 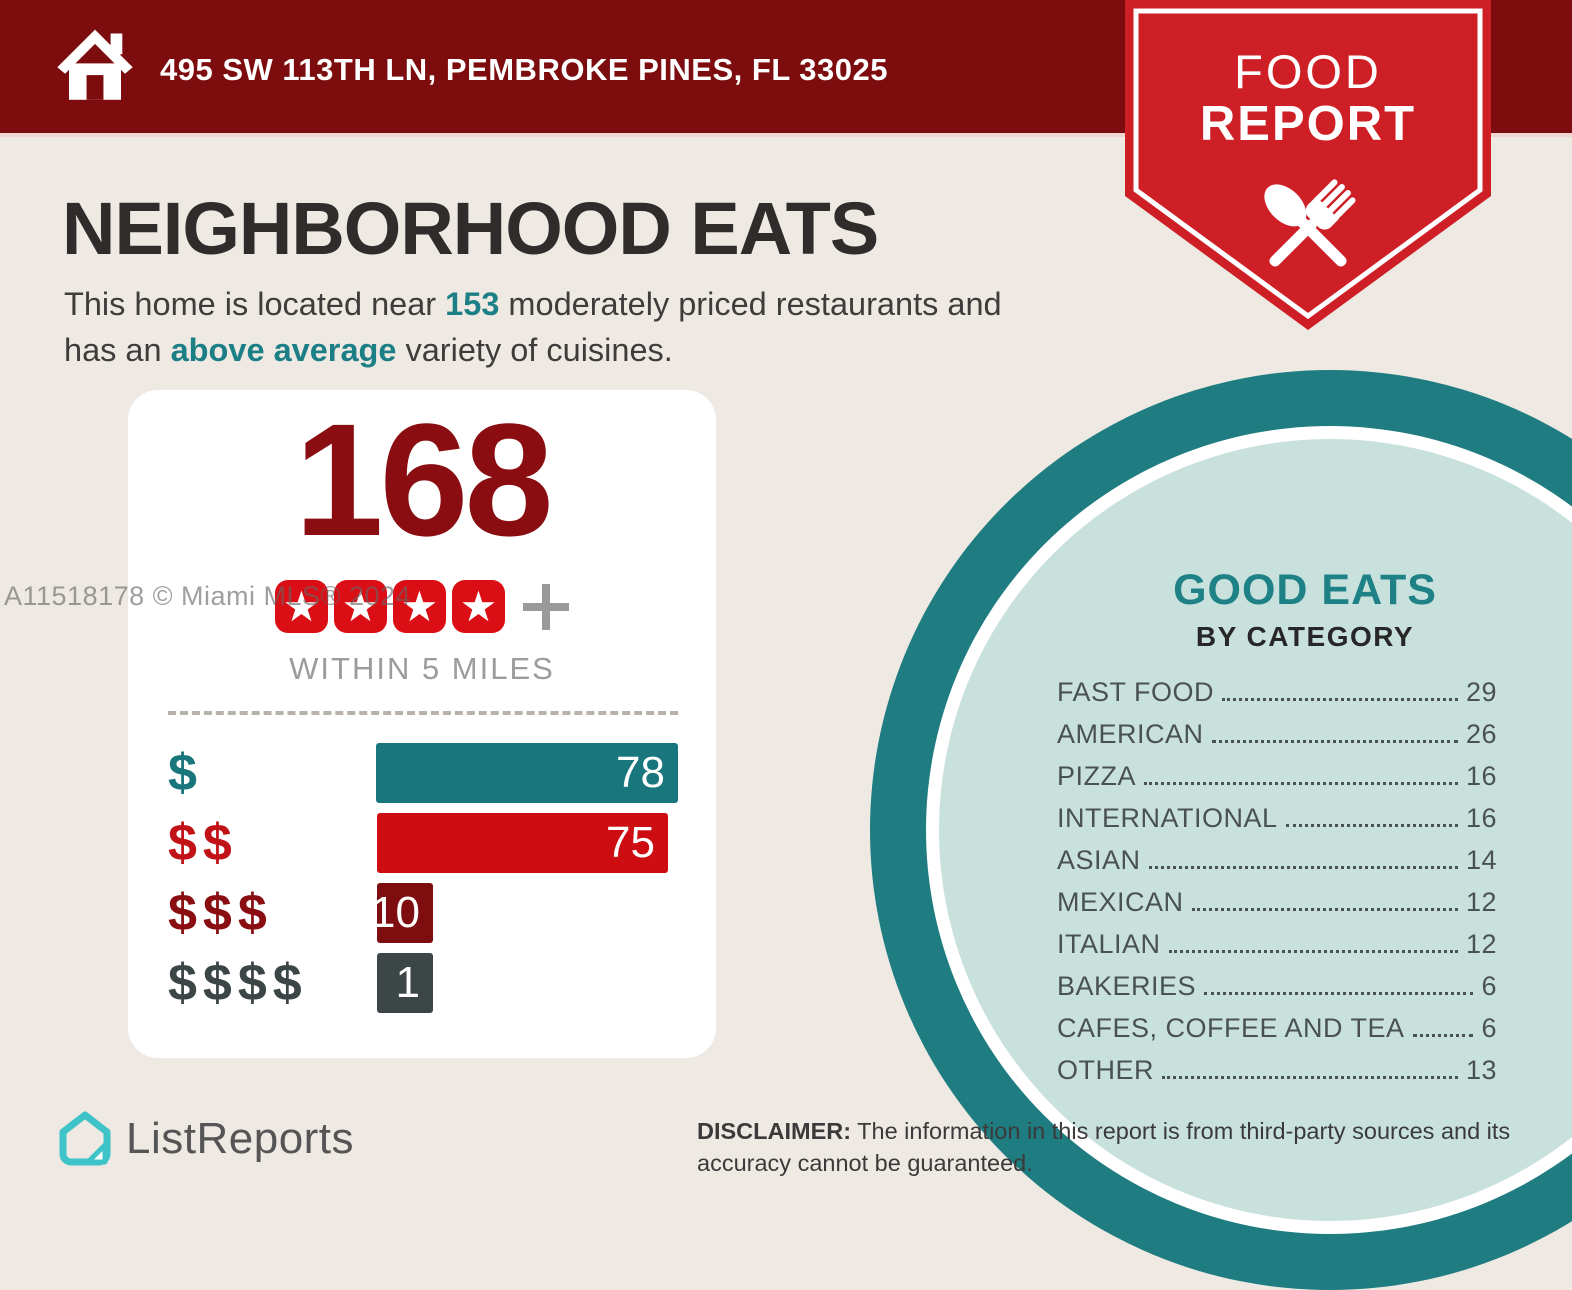 I want to click on category-value: 29, so click(x=1481, y=692).